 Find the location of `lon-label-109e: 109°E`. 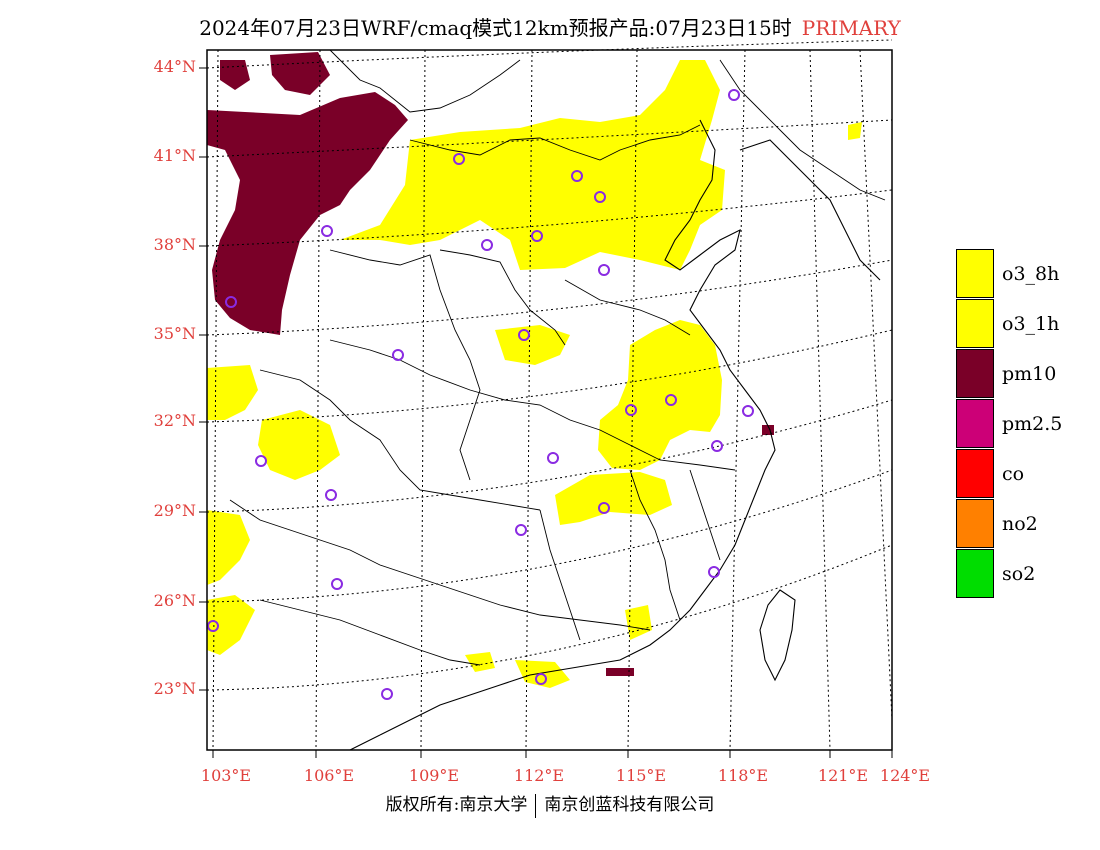

lon-label-109e: 109°E is located at coordinates (434, 775).